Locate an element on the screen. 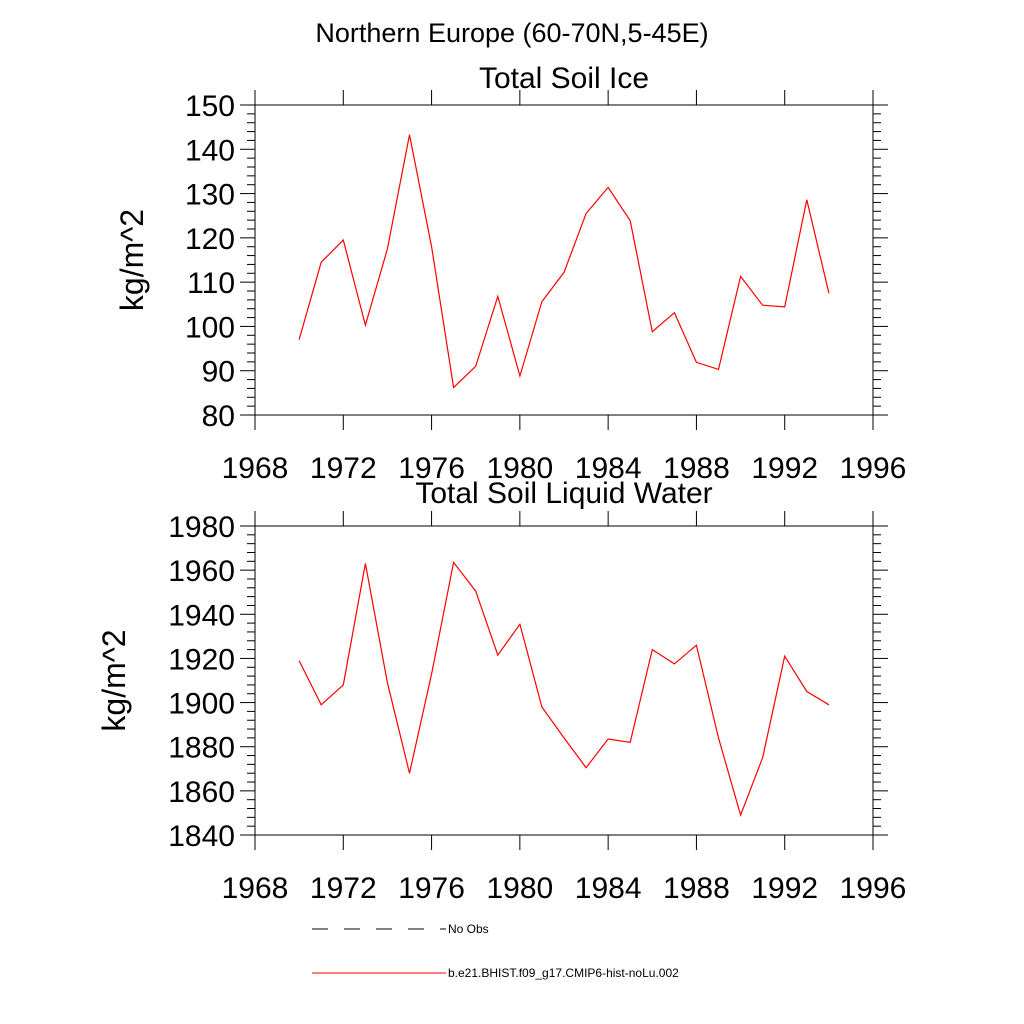  y-tick-label: 90 is located at coordinates (218, 372).